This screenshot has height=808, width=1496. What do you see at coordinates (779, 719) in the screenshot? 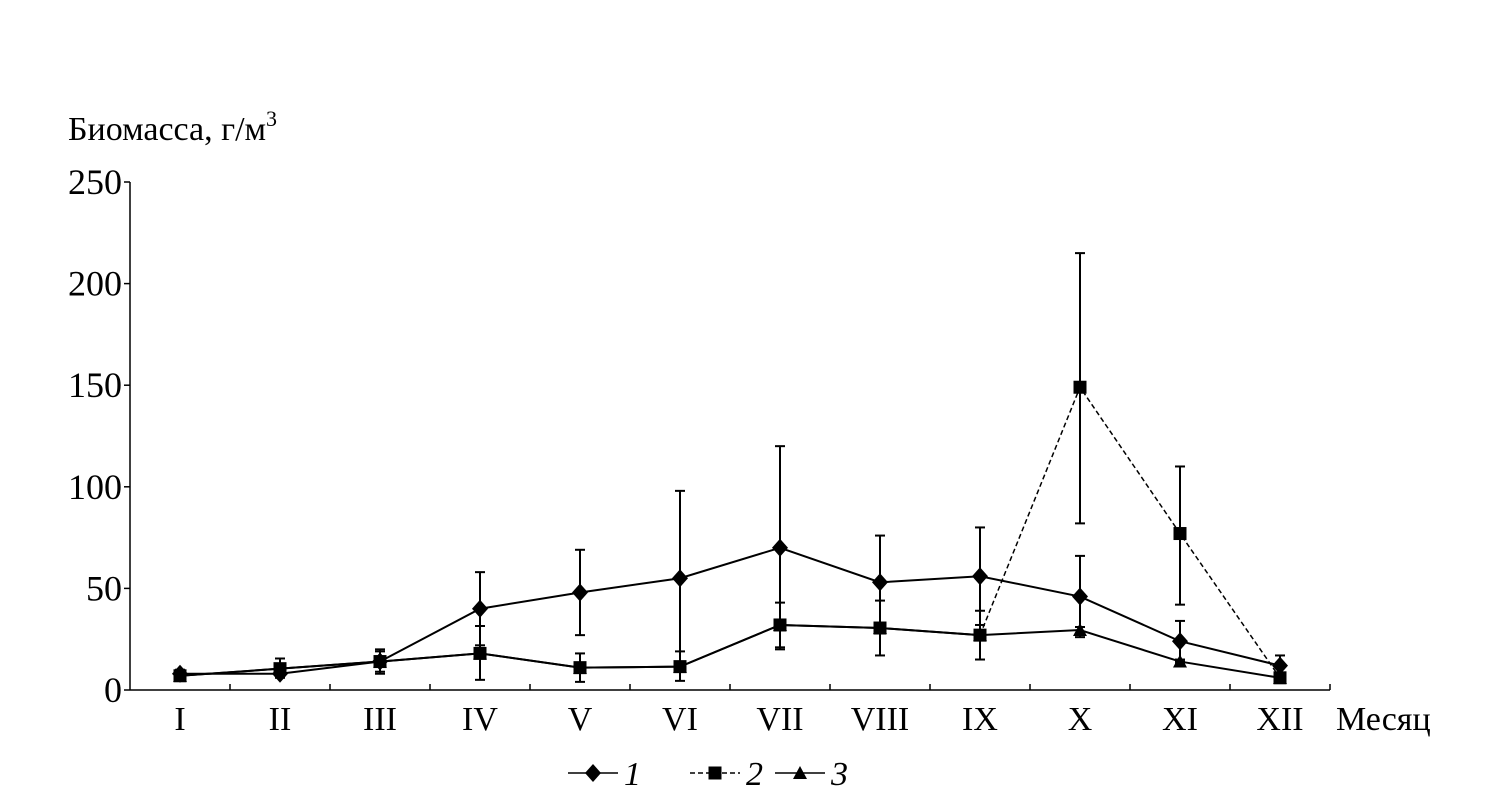
I see `x-tick-label: VII` at bounding box center [779, 719].